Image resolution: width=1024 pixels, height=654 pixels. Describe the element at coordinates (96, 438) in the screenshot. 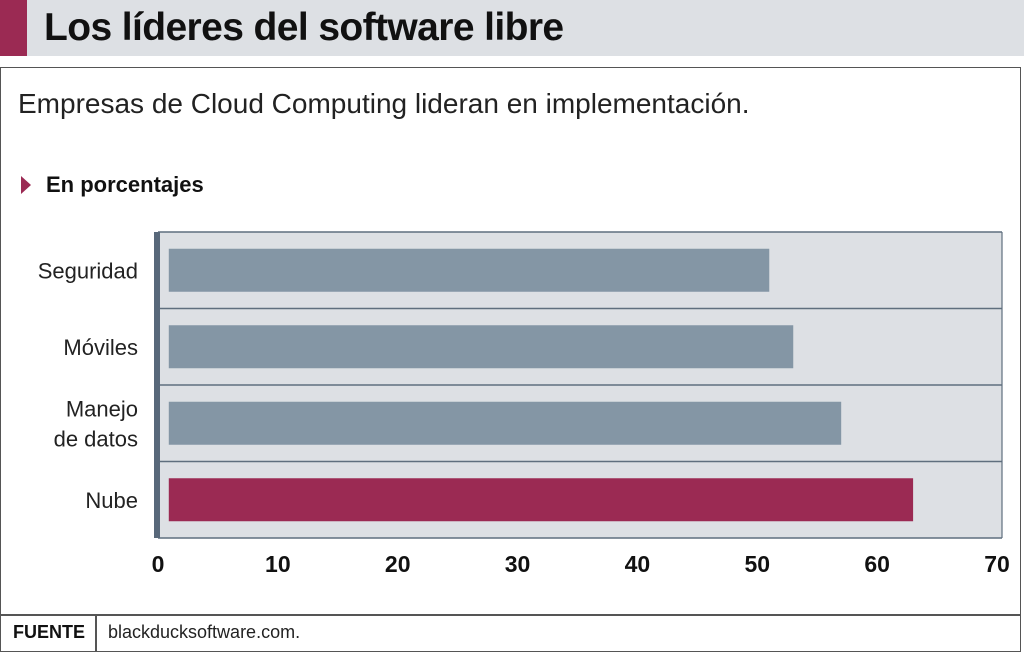

I see `category-label: de datos` at that location.